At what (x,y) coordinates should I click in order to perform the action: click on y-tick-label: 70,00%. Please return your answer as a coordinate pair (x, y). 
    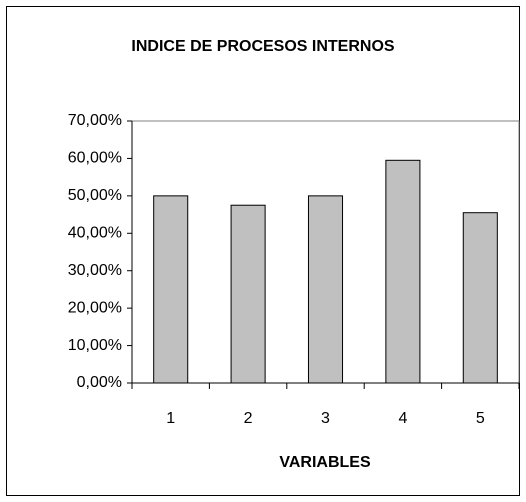
    Looking at the image, I should click on (95, 120).